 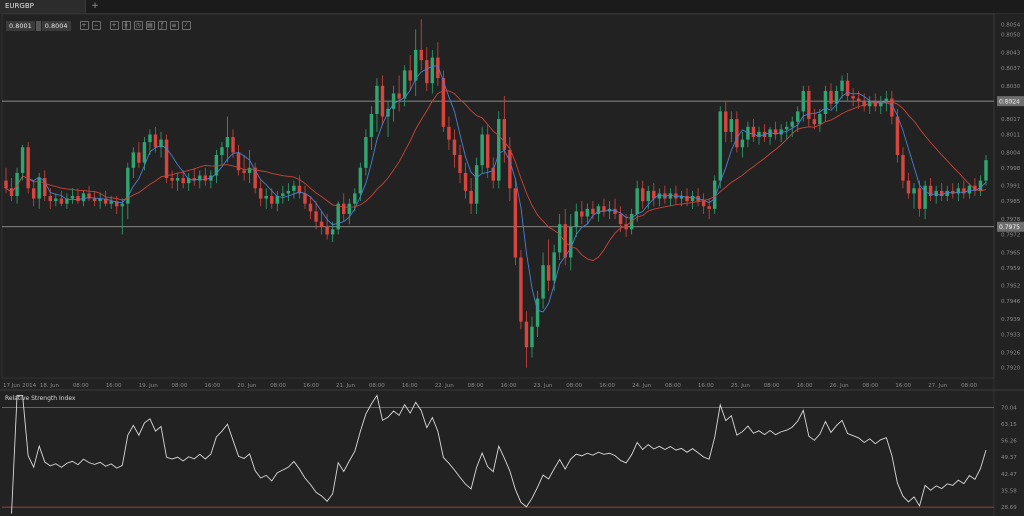 I want to click on ask-price: 0.8004, so click(x=56, y=25).